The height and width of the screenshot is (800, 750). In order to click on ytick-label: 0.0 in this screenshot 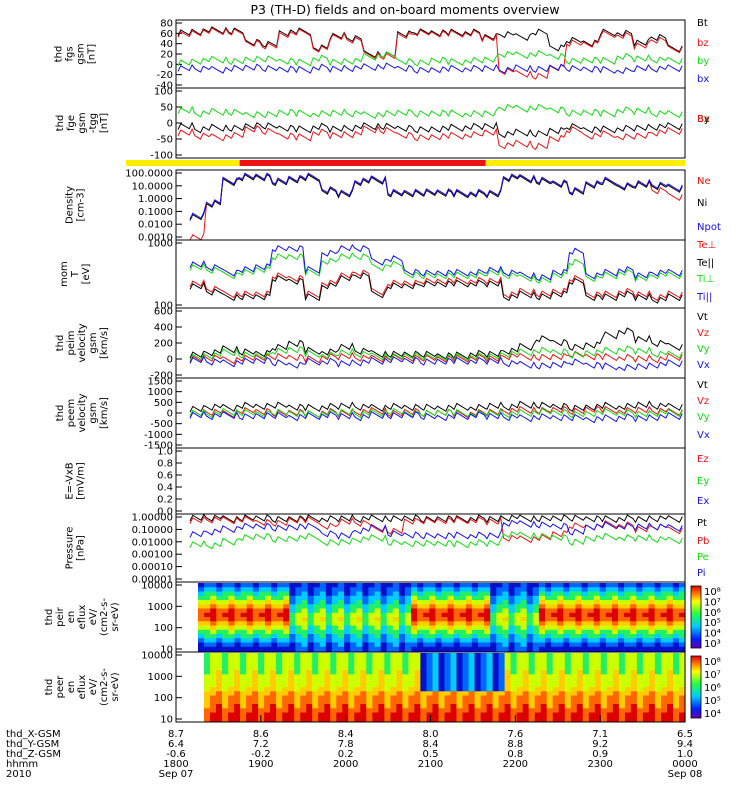, I will do `click(165, 512)`.